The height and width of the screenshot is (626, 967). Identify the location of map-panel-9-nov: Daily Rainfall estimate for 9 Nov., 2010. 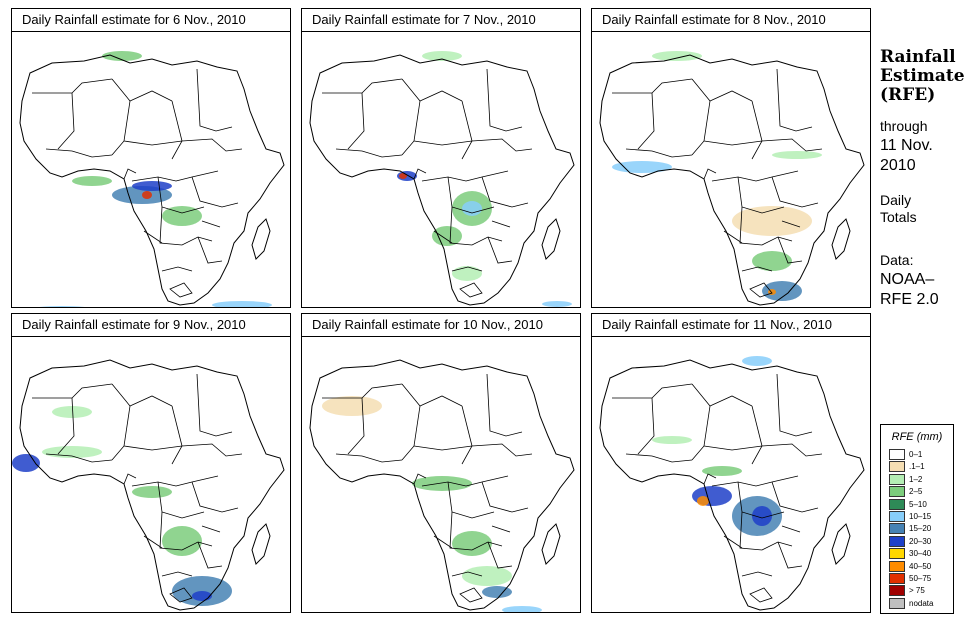
(151, 463).